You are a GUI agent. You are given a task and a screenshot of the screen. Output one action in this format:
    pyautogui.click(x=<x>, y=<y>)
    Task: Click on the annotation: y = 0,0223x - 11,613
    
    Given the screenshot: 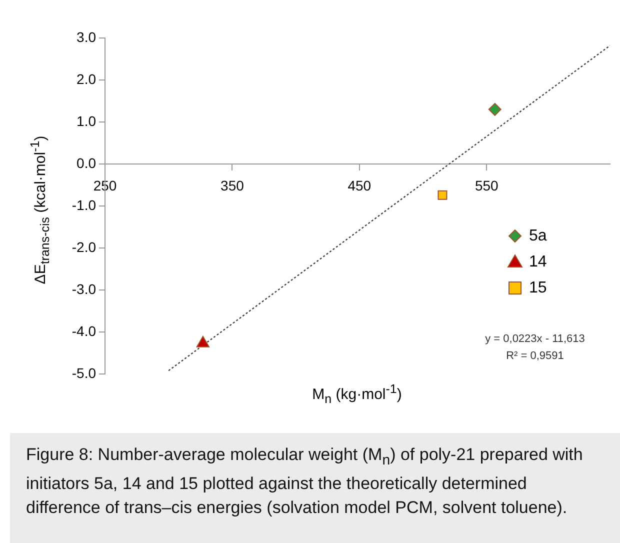 What is the action you would take?
    pyautogui.click(x=535, y=339)
    